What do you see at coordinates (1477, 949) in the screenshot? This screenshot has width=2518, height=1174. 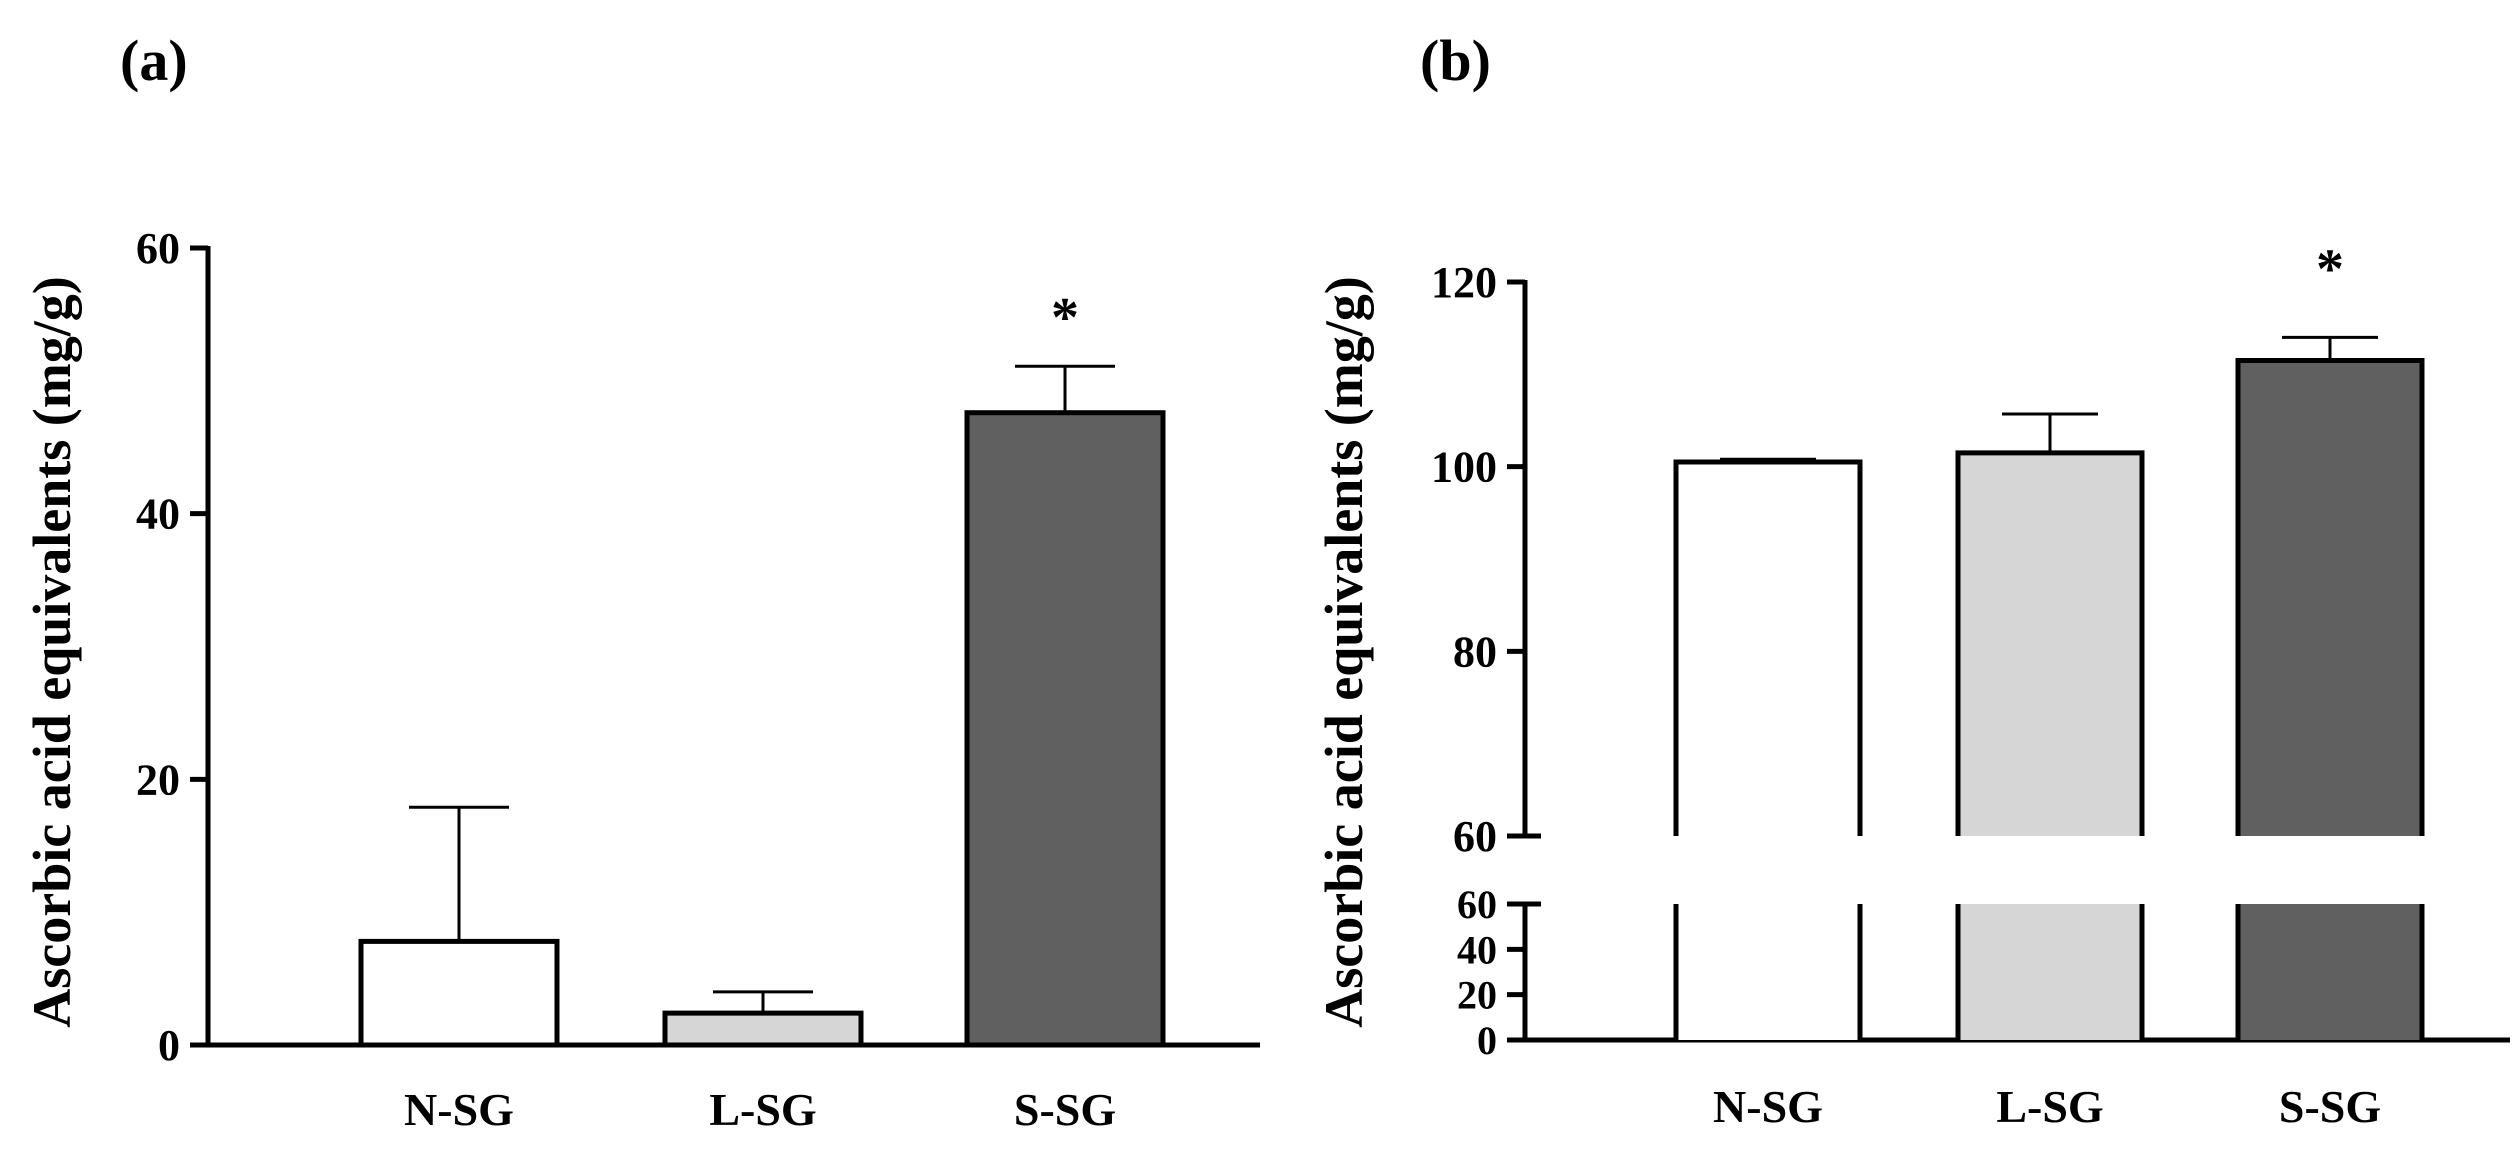 I see `panel-b-y-tick-label: 40` at bounding box center [1477, 949].